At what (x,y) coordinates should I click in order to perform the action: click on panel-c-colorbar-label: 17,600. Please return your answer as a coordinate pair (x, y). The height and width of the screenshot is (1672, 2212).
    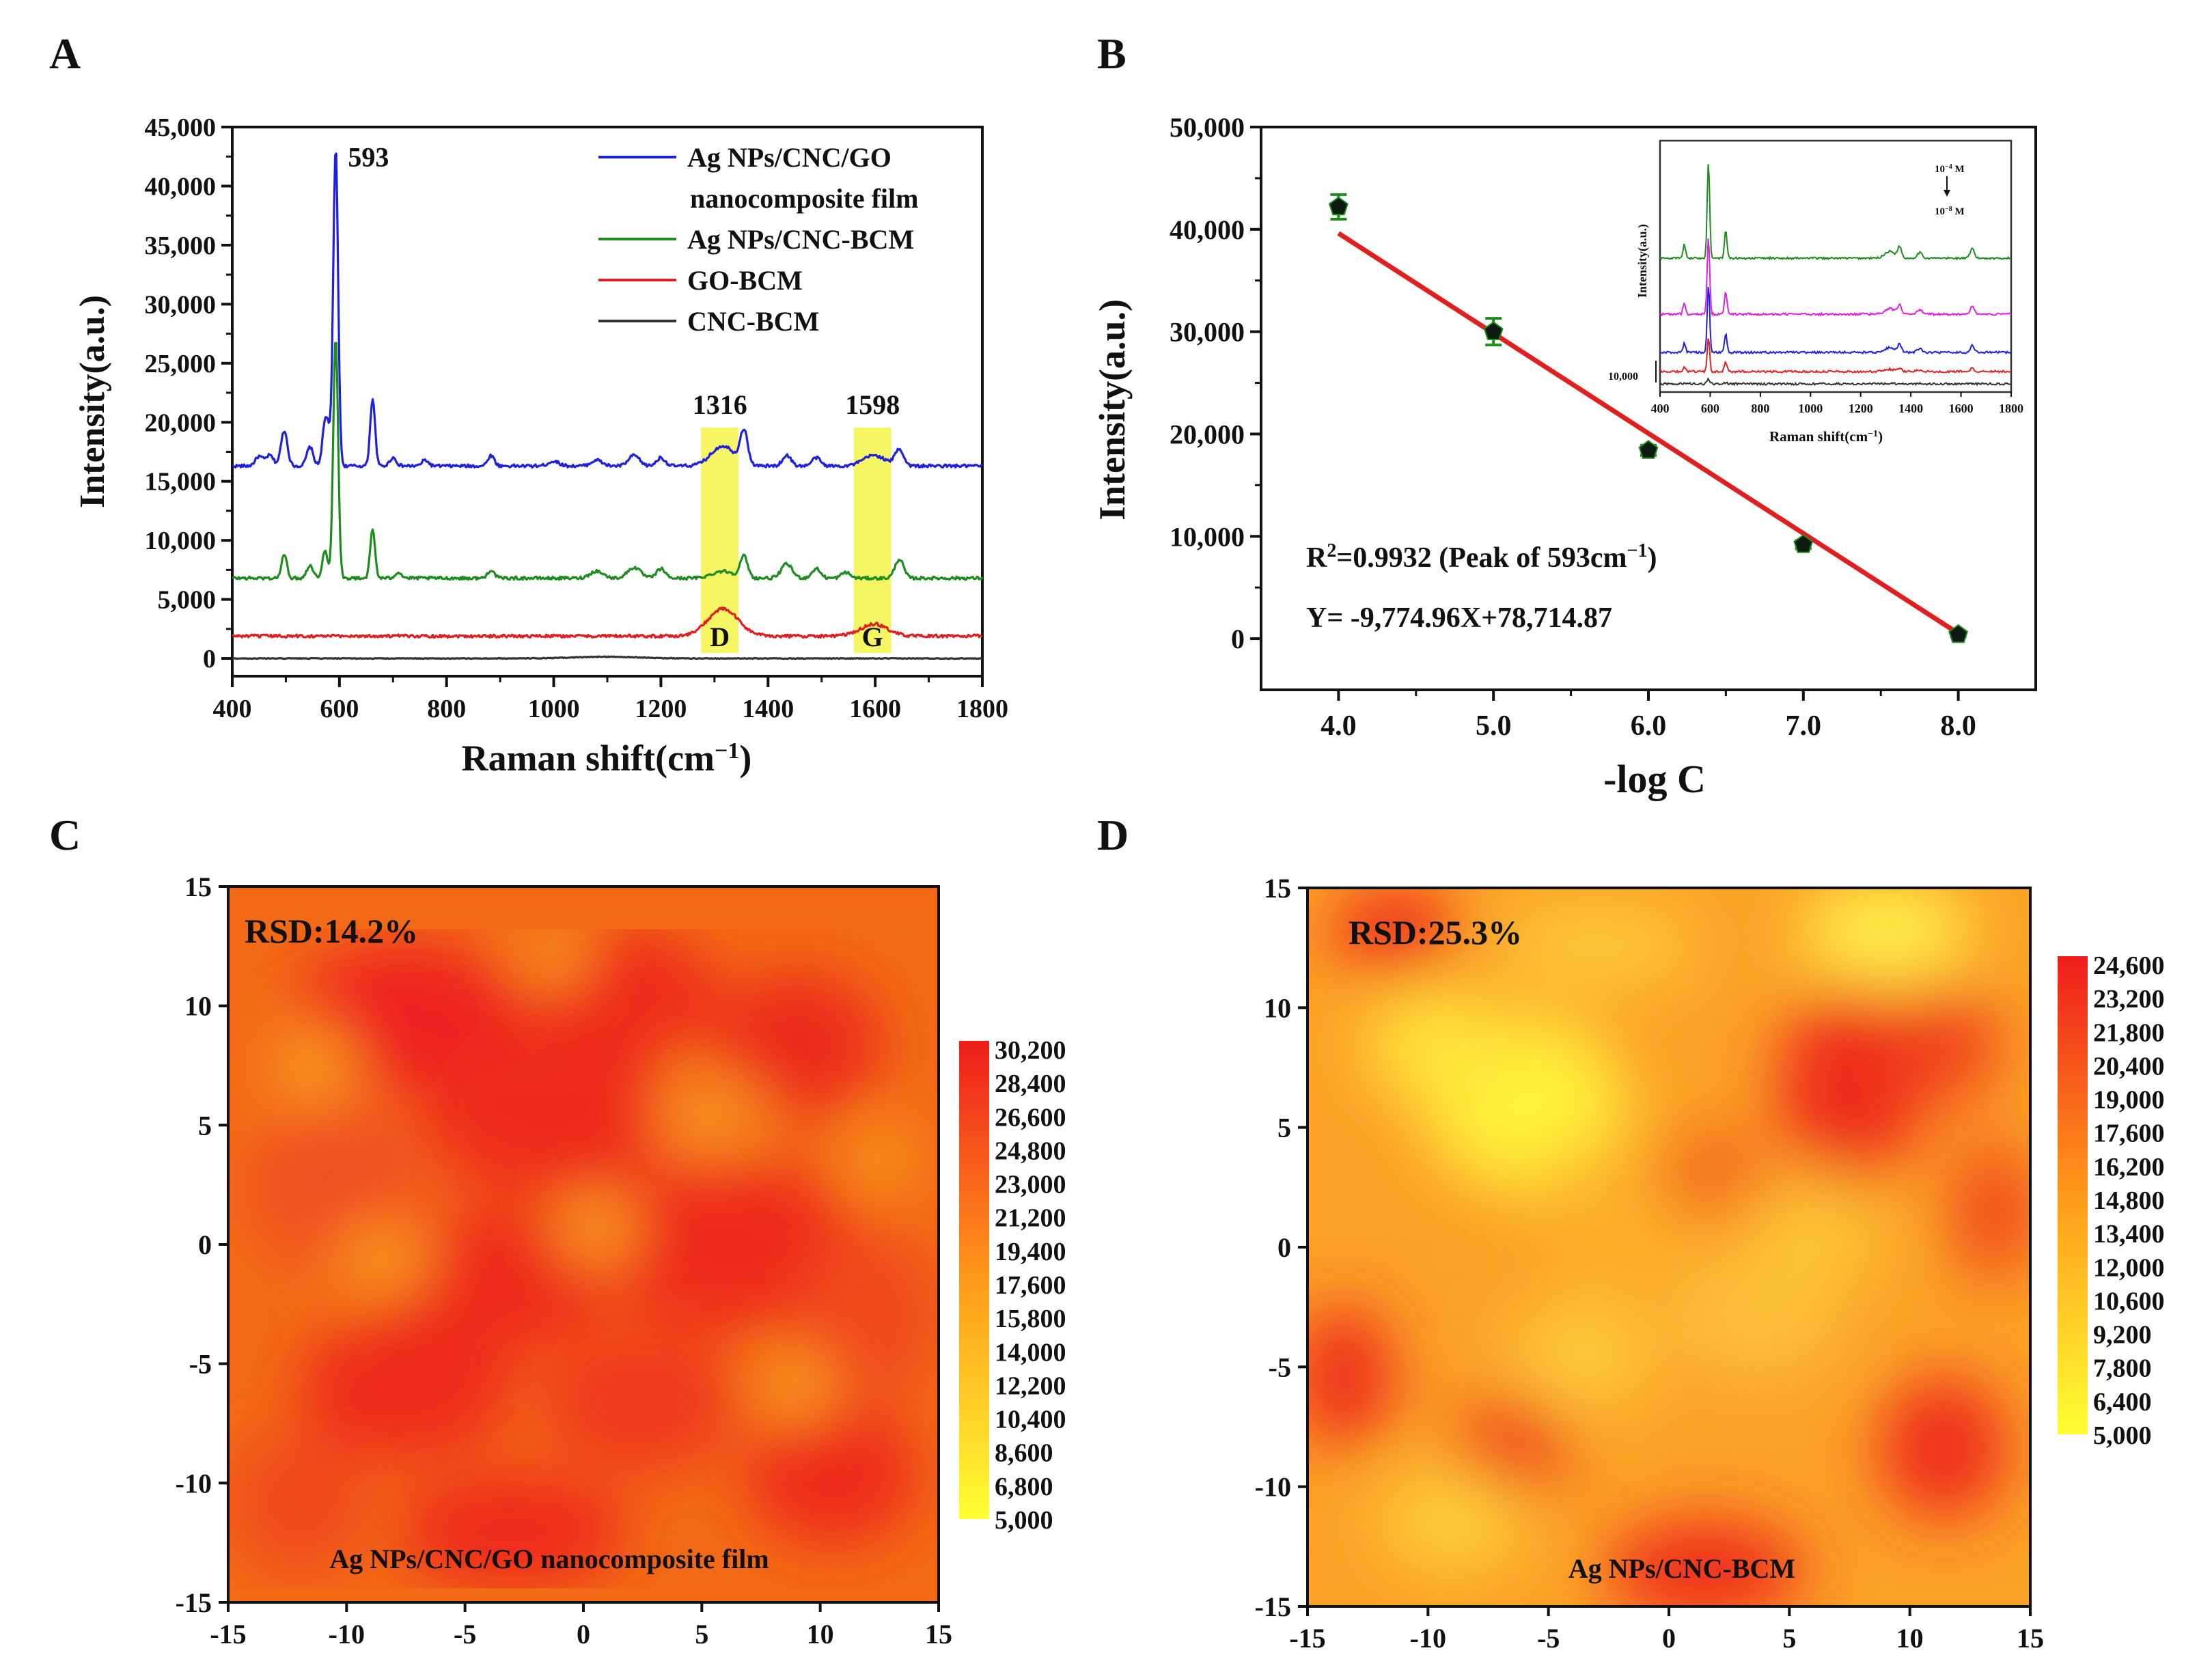
    Looking at the image, I should click on (1030, 1286).